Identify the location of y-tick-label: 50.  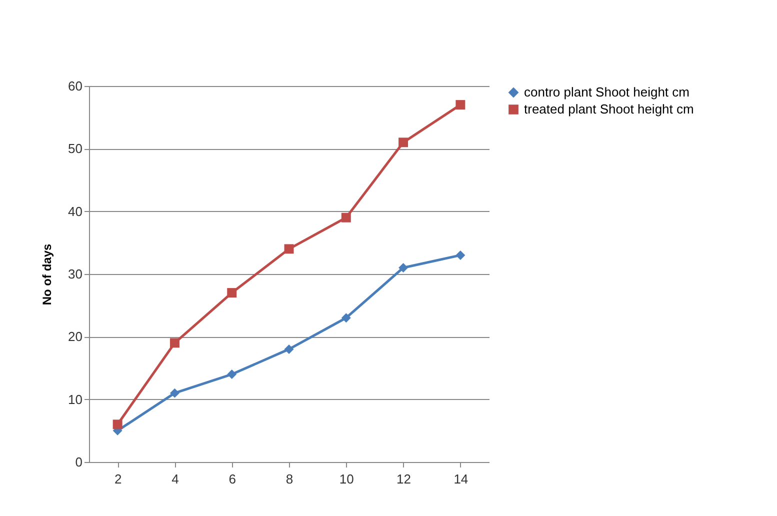
(75, 148).